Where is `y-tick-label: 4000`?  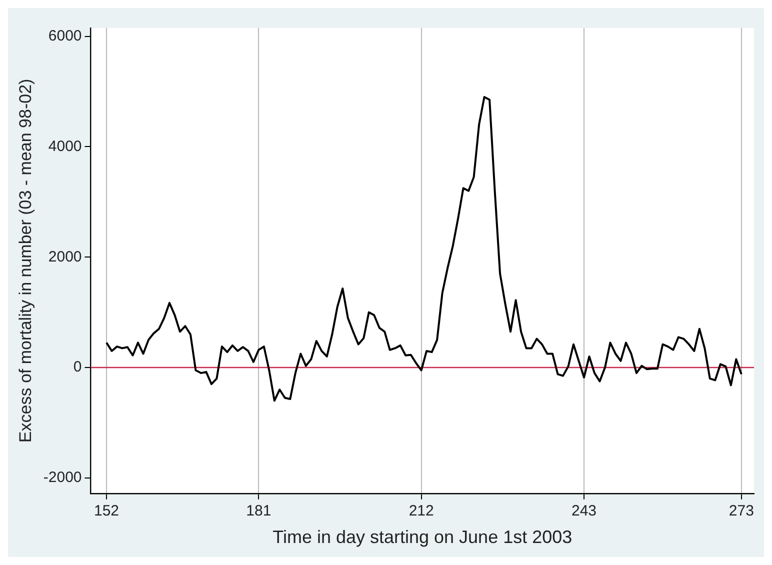 y-tick-label: 4000 is located at coordinates (65, 146).